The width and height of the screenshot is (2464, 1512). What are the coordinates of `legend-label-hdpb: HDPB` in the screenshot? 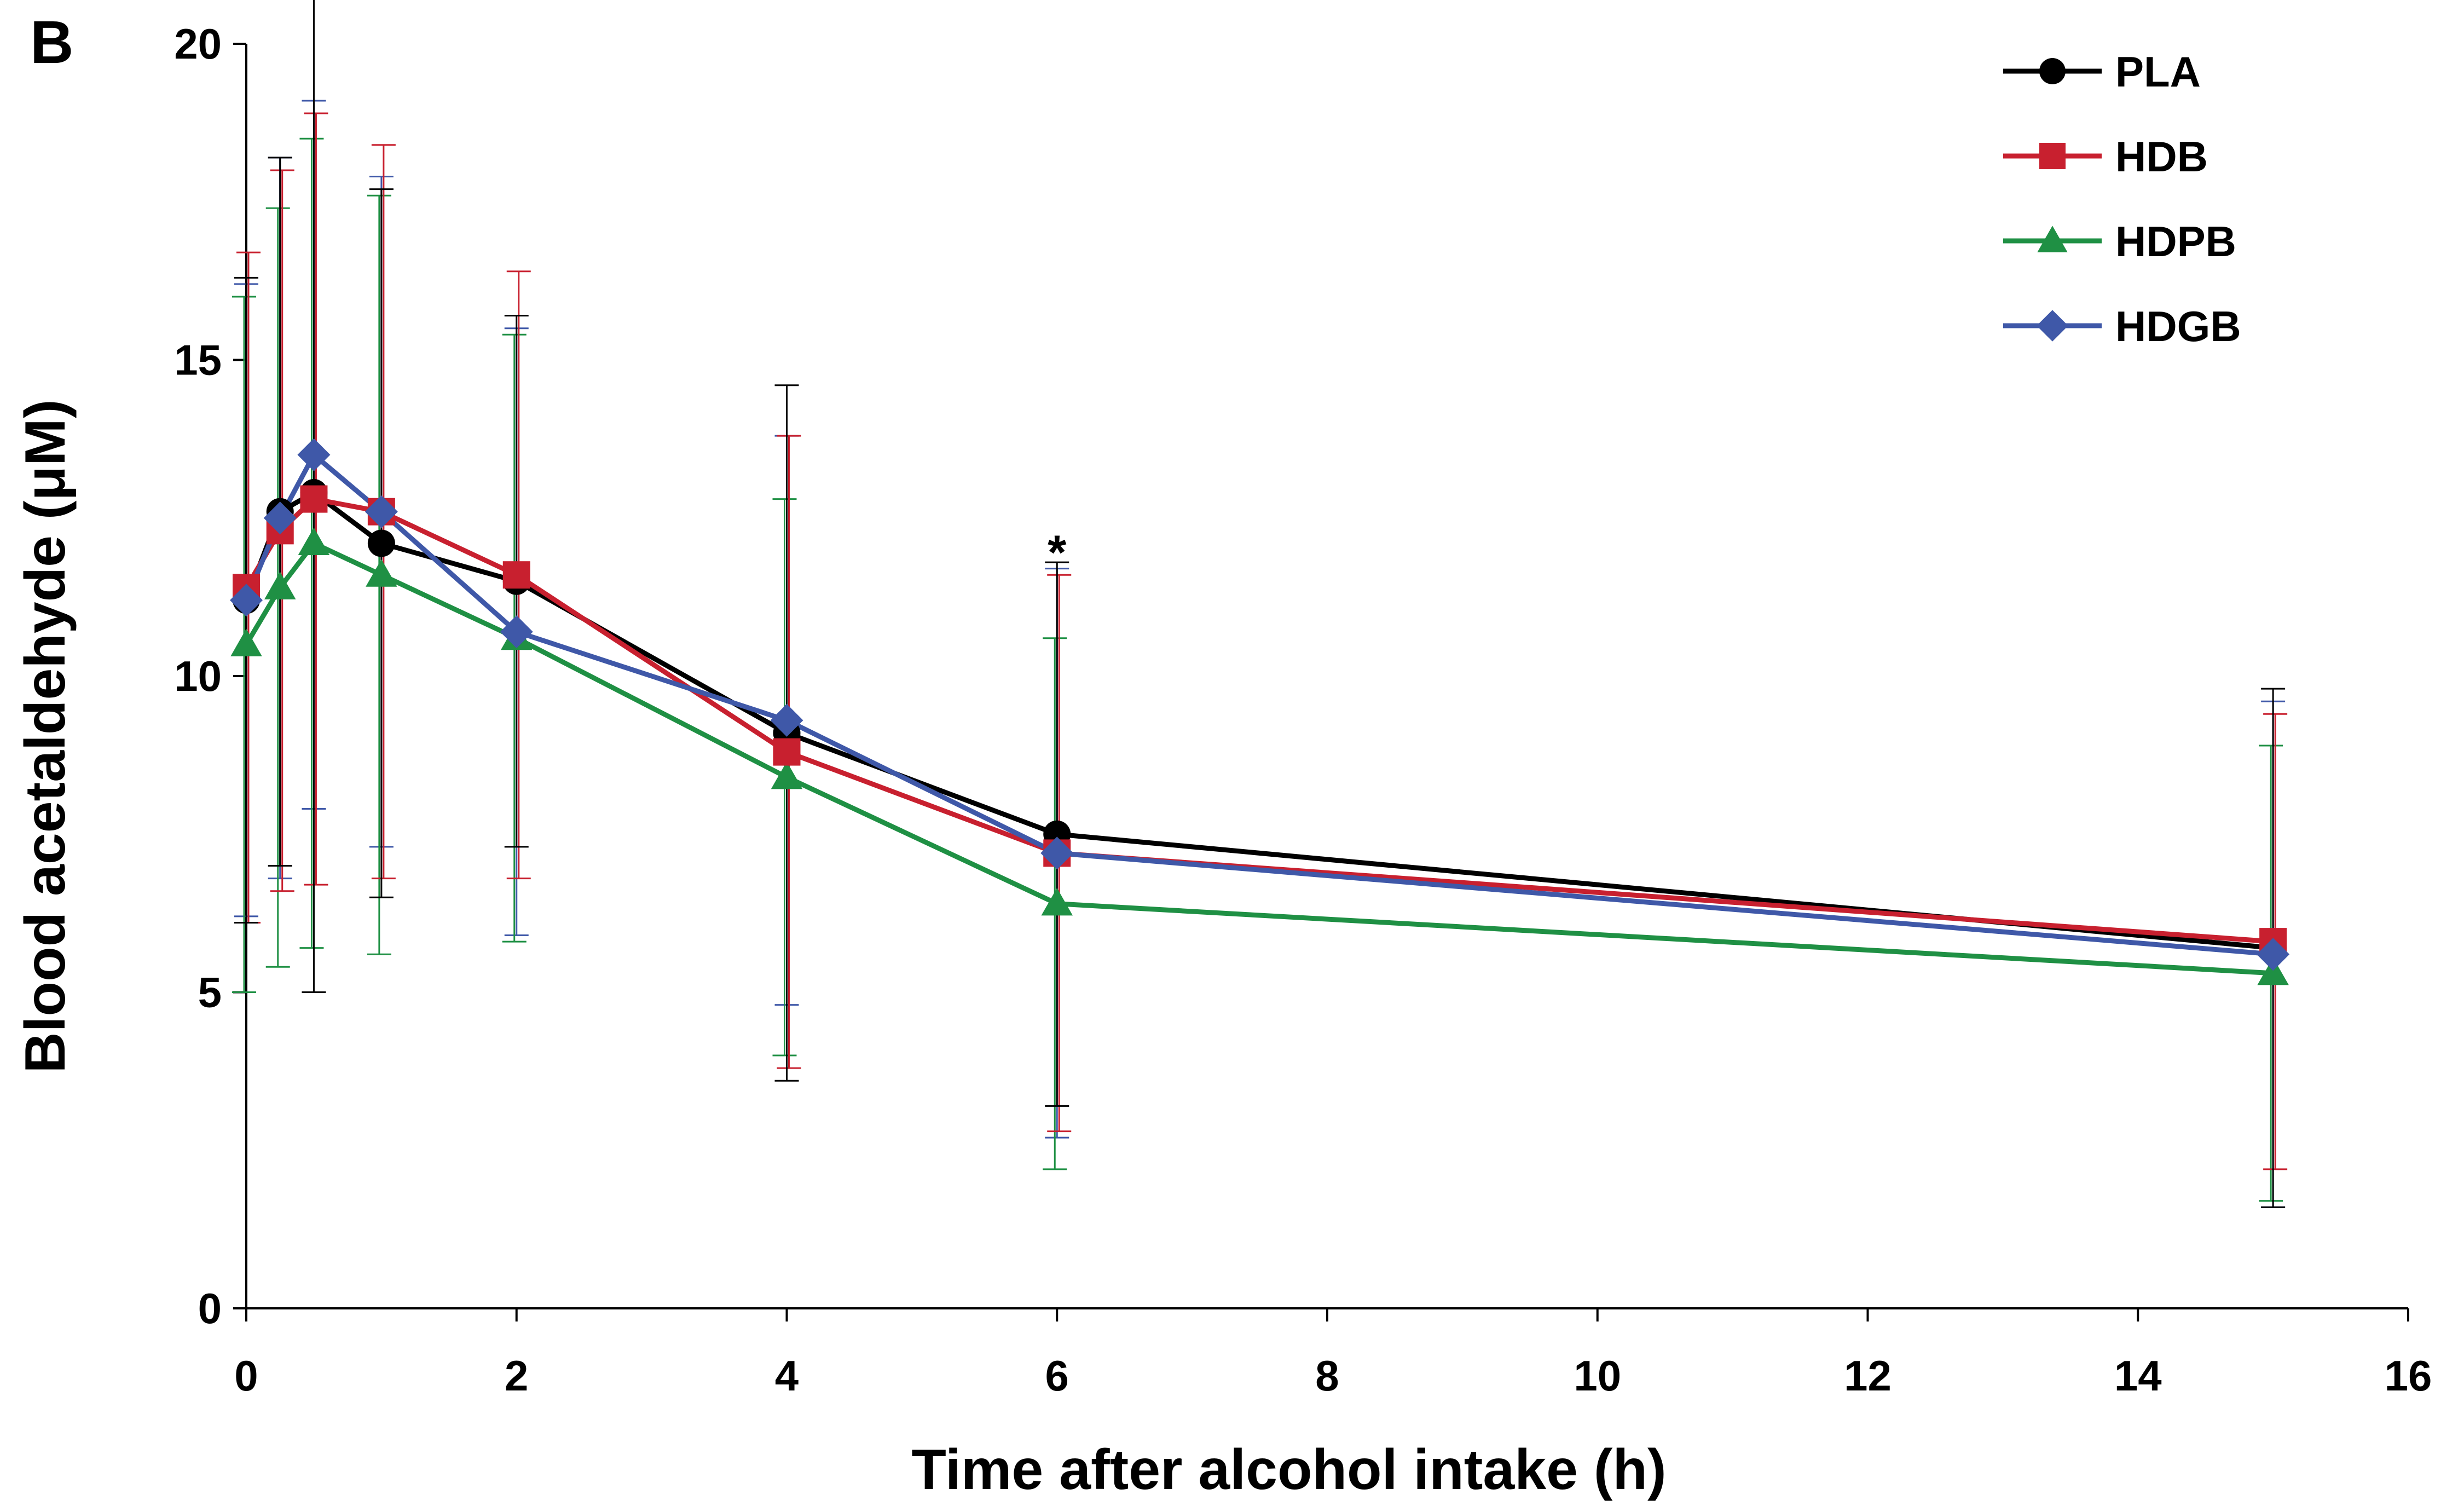 It's located at (2175, 241).